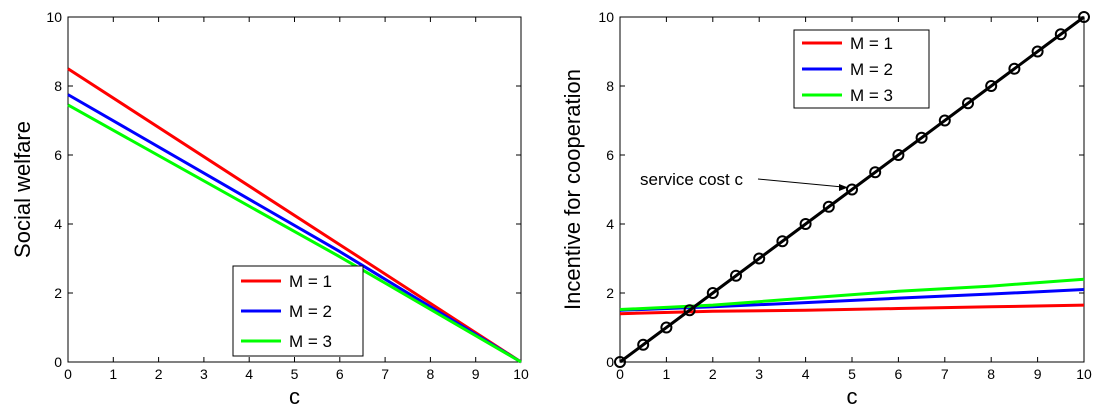 Image resolution: width=1103 pixels, height=414 pixels. Describe the element at coordinates (572, 189) in the screenshot. I see `y-axis-label: Incentive for cooperation` at that location.